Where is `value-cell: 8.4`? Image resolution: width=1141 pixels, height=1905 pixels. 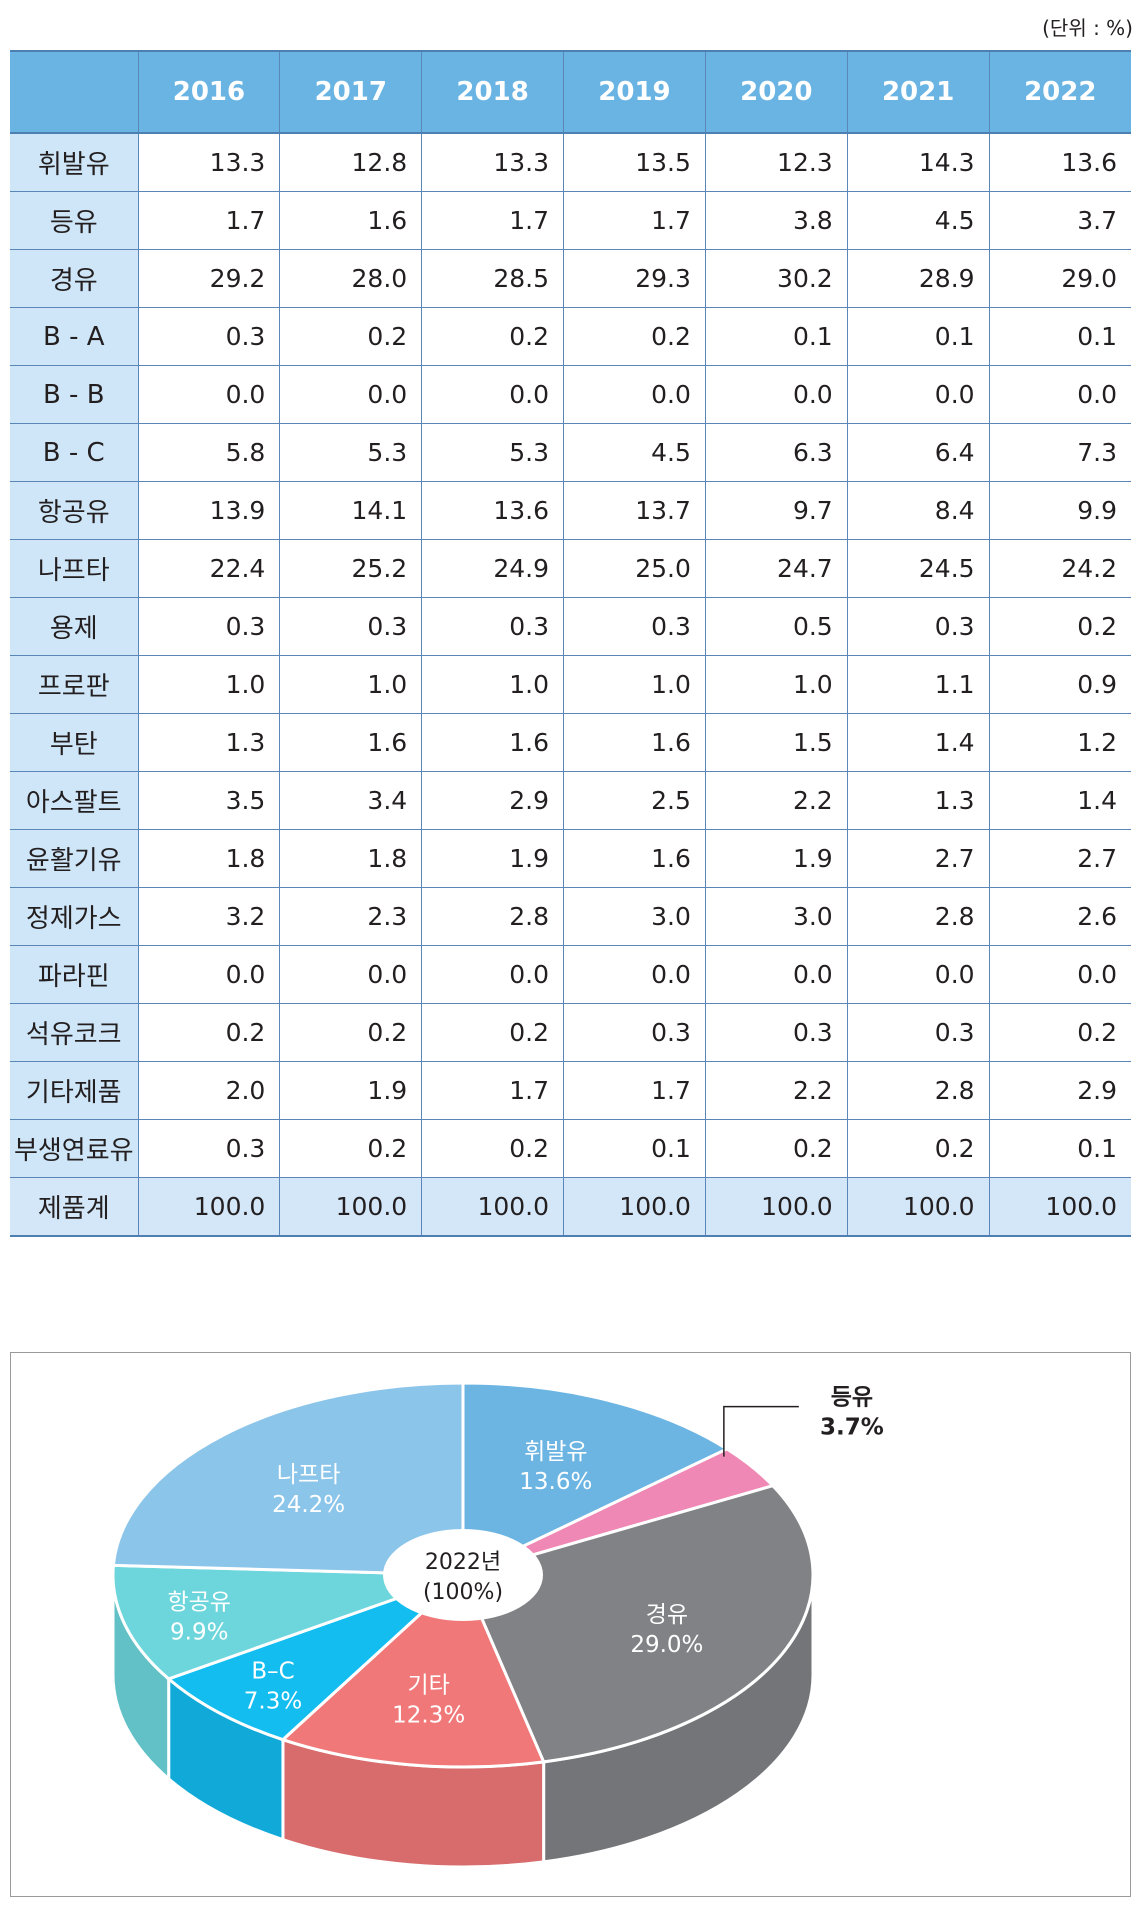
value-cell: 8.4 is located at coordinates (918, 510).